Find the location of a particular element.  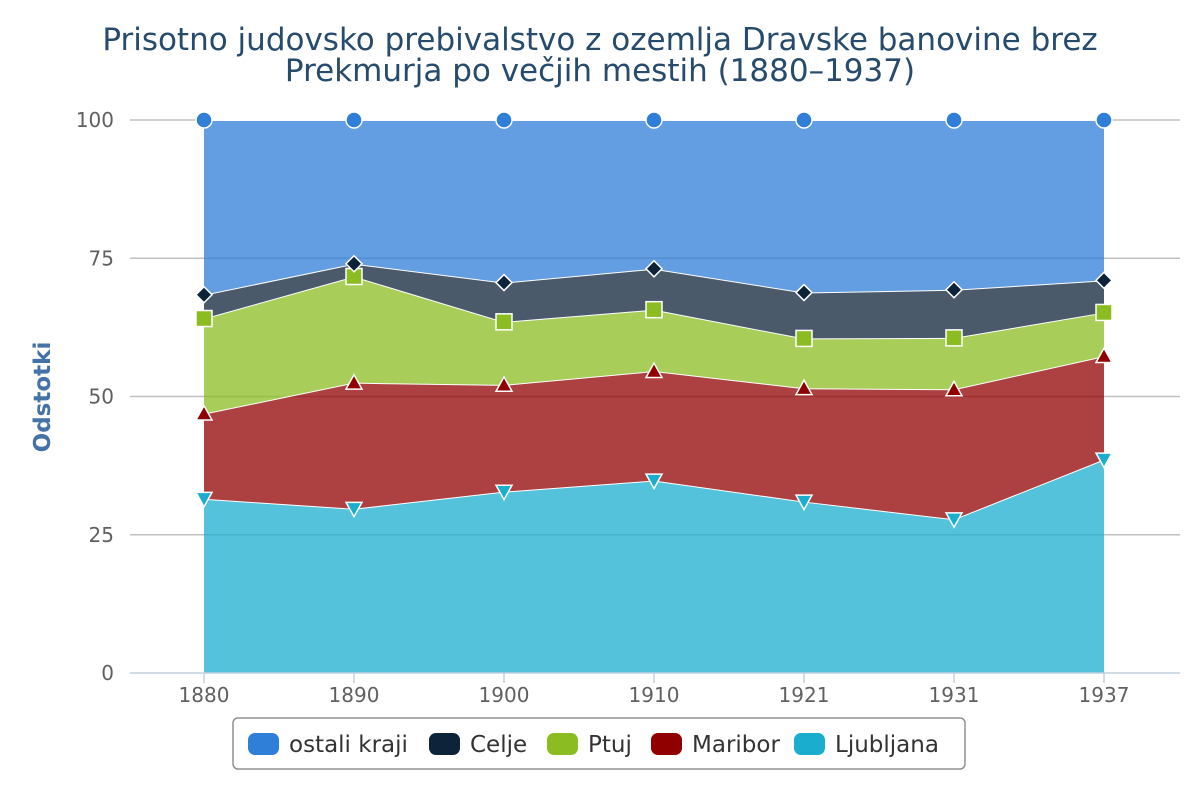

legend-item-ptuj: Ptuj is located at coordinates (589, 745).